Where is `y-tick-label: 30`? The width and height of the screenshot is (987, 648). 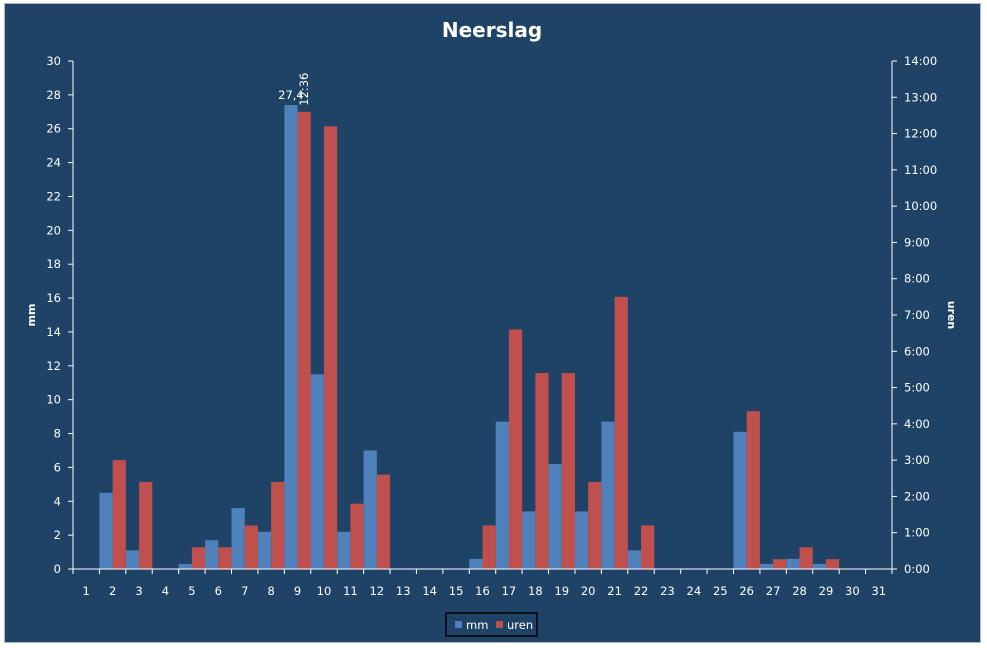 y-tick-label: 30 is located at coordinates (53, 61).